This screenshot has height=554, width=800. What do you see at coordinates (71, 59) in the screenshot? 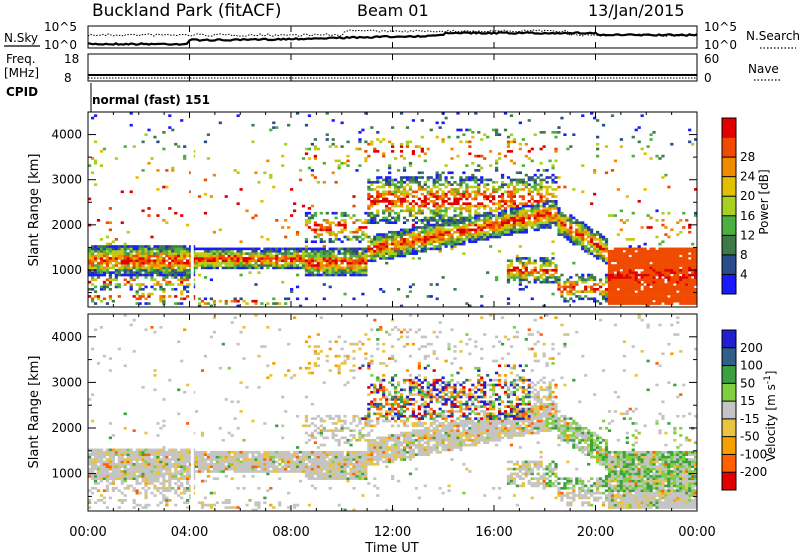
I see `freq-left-tick-top: 18` at bounding box center [71, 59].